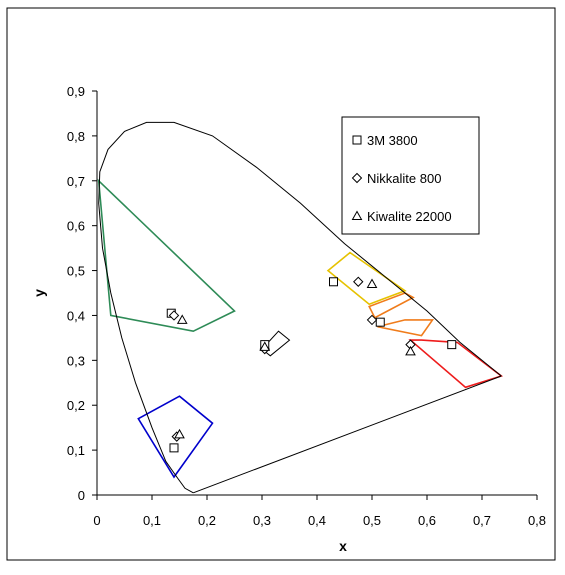  Describe the element at coordinates (392, 140) in the screenshot. I see `legend-label: 3M 3800` at that location.